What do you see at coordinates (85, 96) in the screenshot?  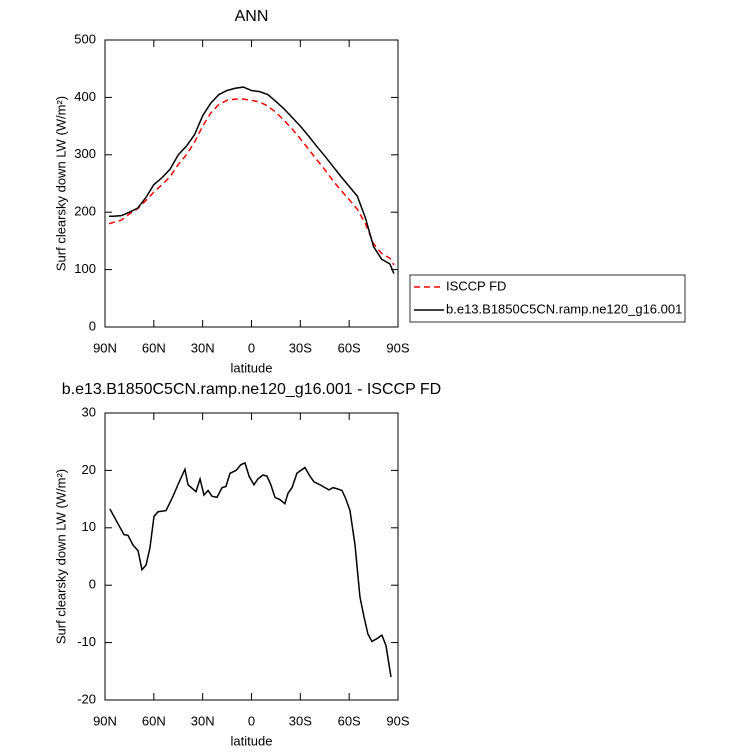 I see `y-tick-label: 400` at bounding box center [85, 96].